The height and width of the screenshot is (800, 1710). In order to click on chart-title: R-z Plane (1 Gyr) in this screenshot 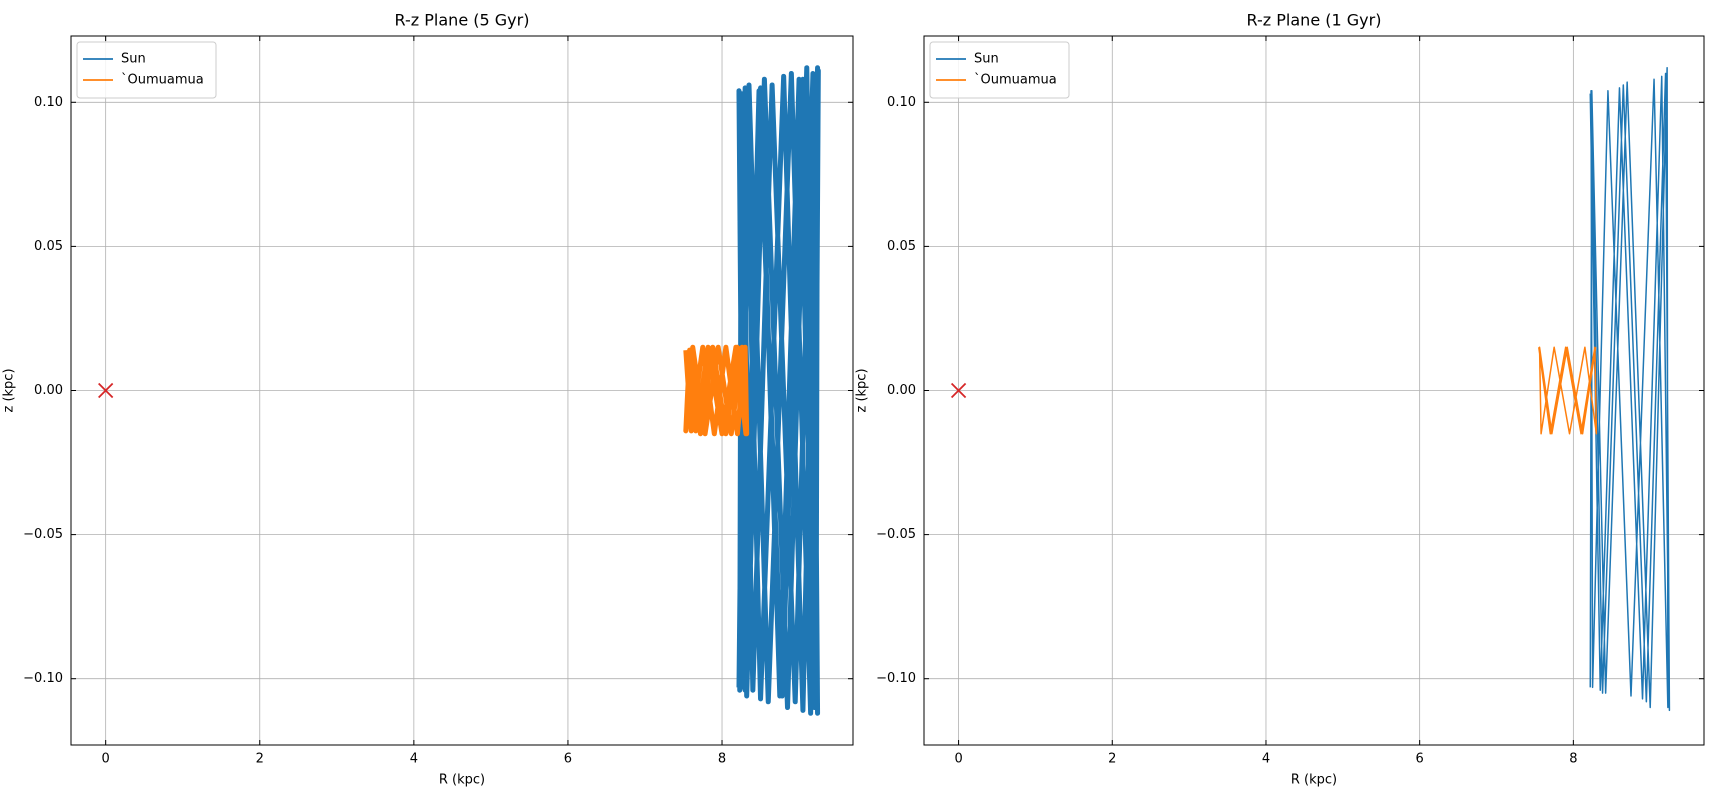, I will do `click(1314, 20)`.